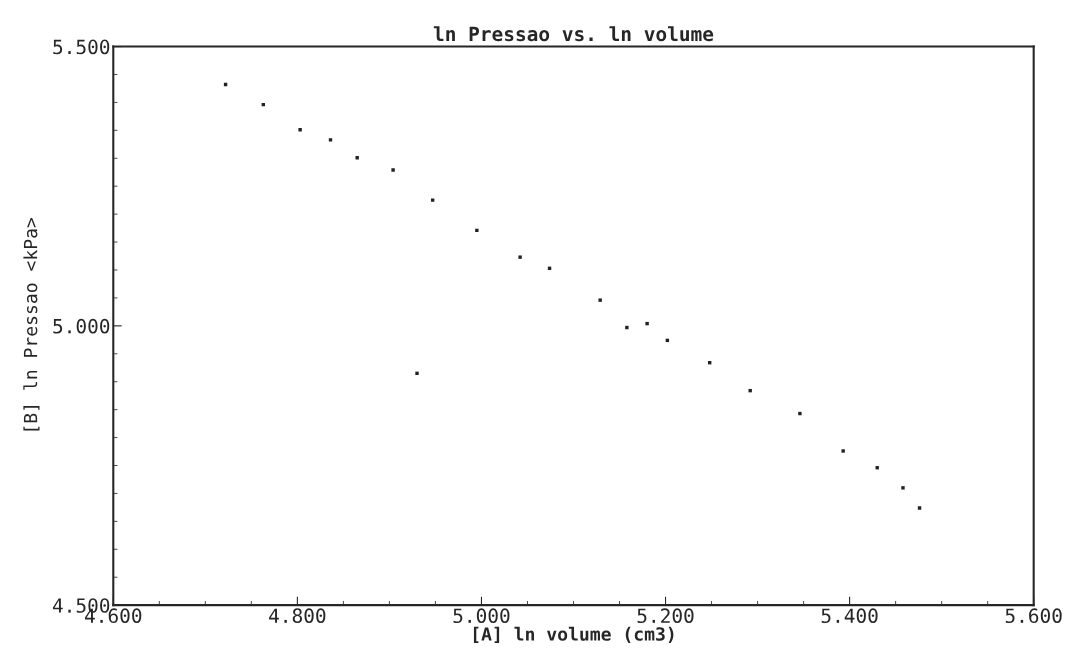  What do you see at coordinates (81, 47) in the screenshot?
I see `y-tick-label: 5.500` at bounding box center [81, 47].